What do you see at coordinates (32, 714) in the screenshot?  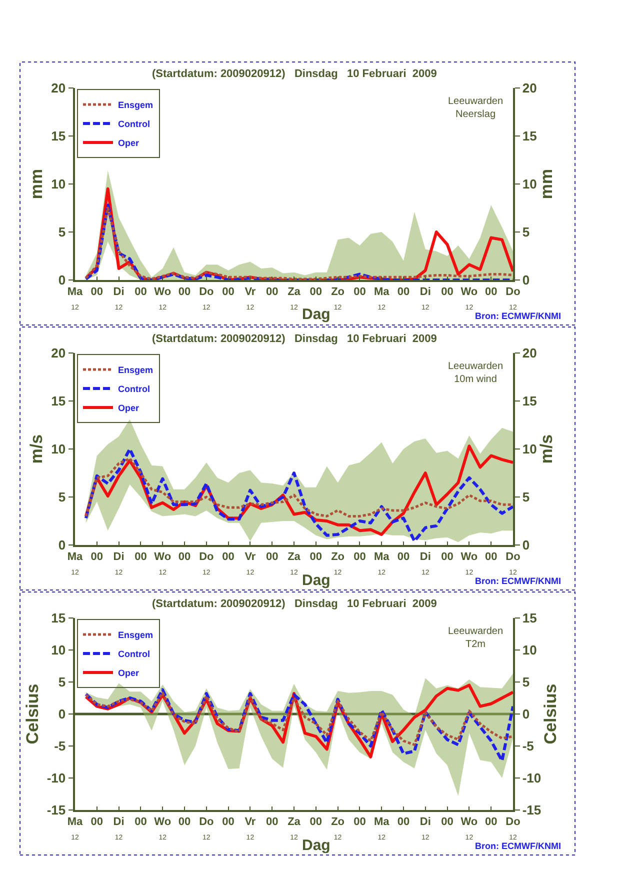 I see `y-axis-title: Celsius` at bounding box center [32, 714].